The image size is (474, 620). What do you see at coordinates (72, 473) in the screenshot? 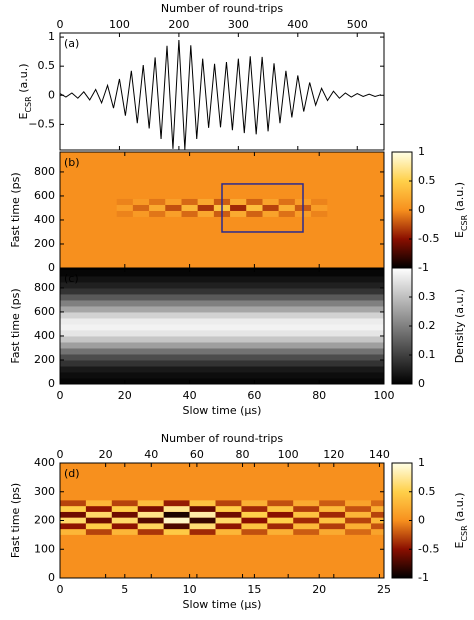
I see `panel-label: (d)` at bounding box center [72, 473].